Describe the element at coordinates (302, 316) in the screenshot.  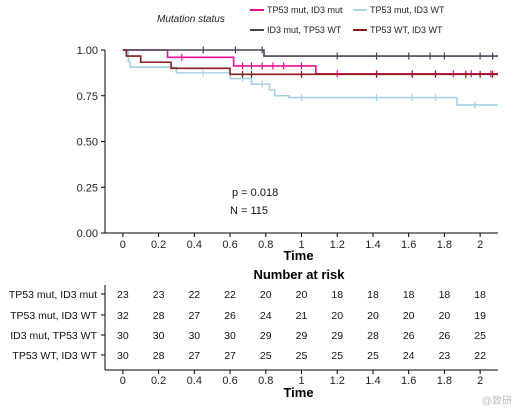
I see `risk-cell: 21` at that location.